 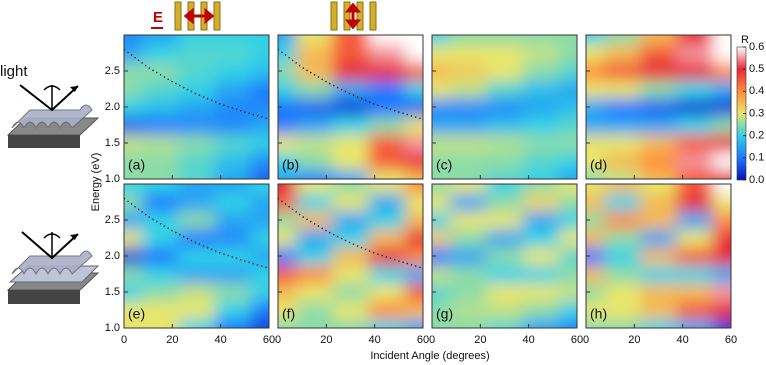 What do you see at coordinates (326, 340) in the screenshot?
I see `x-tick-label: 20` at bounding box center [326, 340].